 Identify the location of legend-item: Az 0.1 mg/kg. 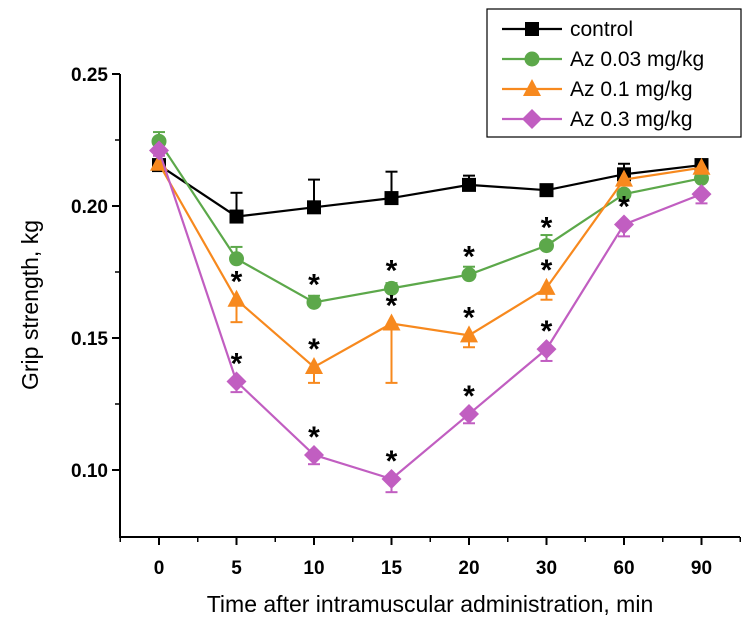
(597, 89).